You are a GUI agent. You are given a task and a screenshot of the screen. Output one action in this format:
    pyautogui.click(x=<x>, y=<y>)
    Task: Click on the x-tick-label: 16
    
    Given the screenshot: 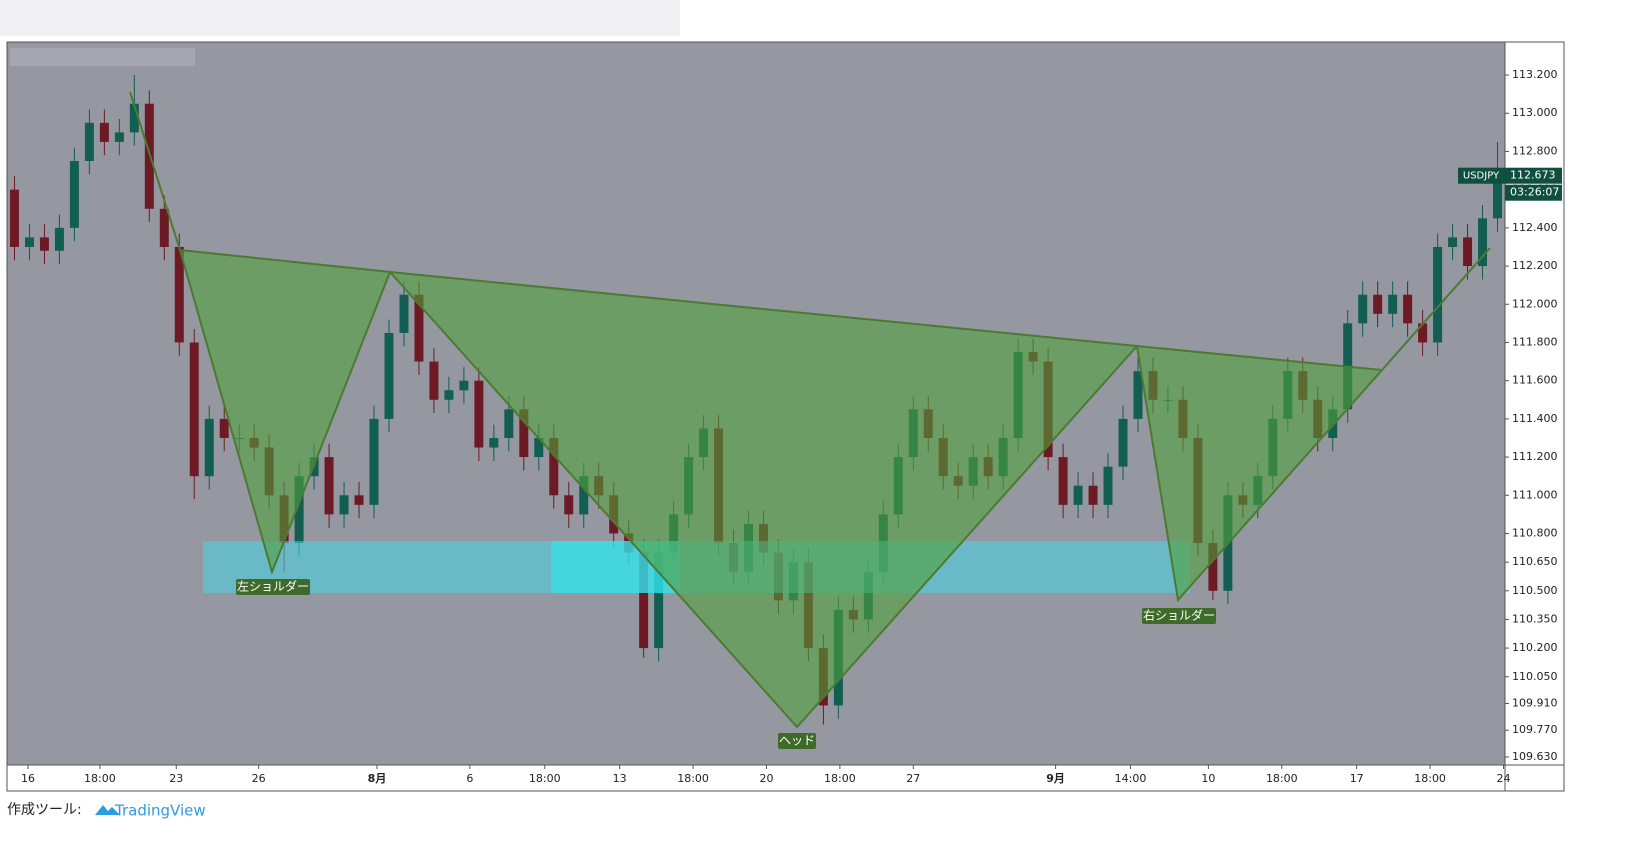 What is the action you would take?
    pyautogui.click(x=28, y=778)
    